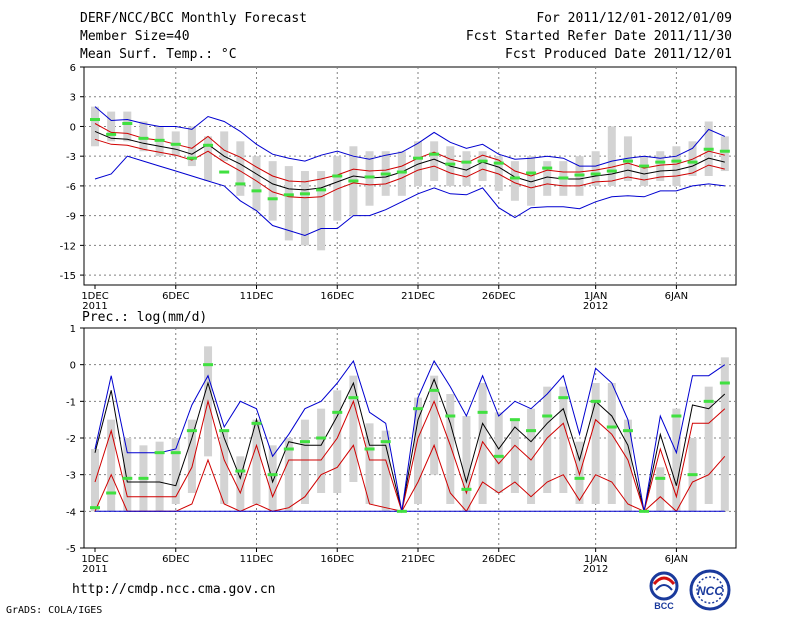  I want to click on forecast-started: Fcst Started Refer Date 2011/11/30, so click(598, 36).